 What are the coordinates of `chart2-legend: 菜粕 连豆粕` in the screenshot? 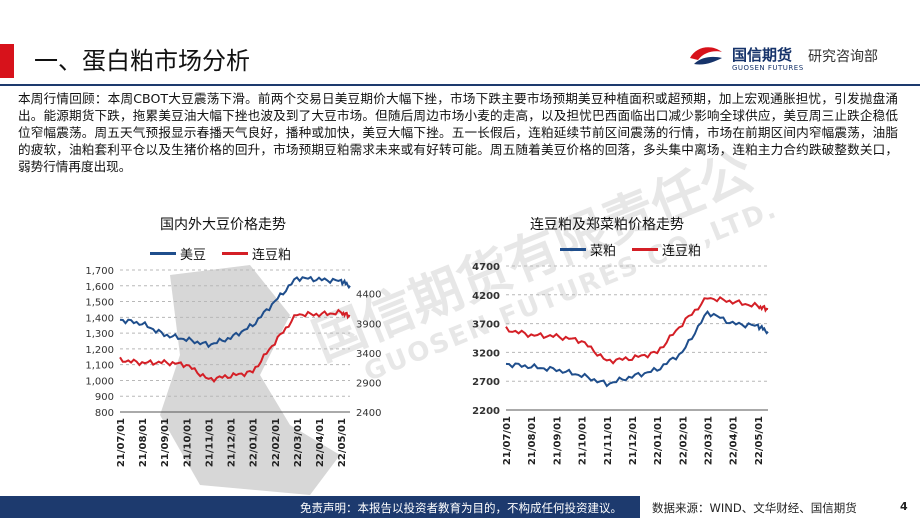 It's located at (638, 249).